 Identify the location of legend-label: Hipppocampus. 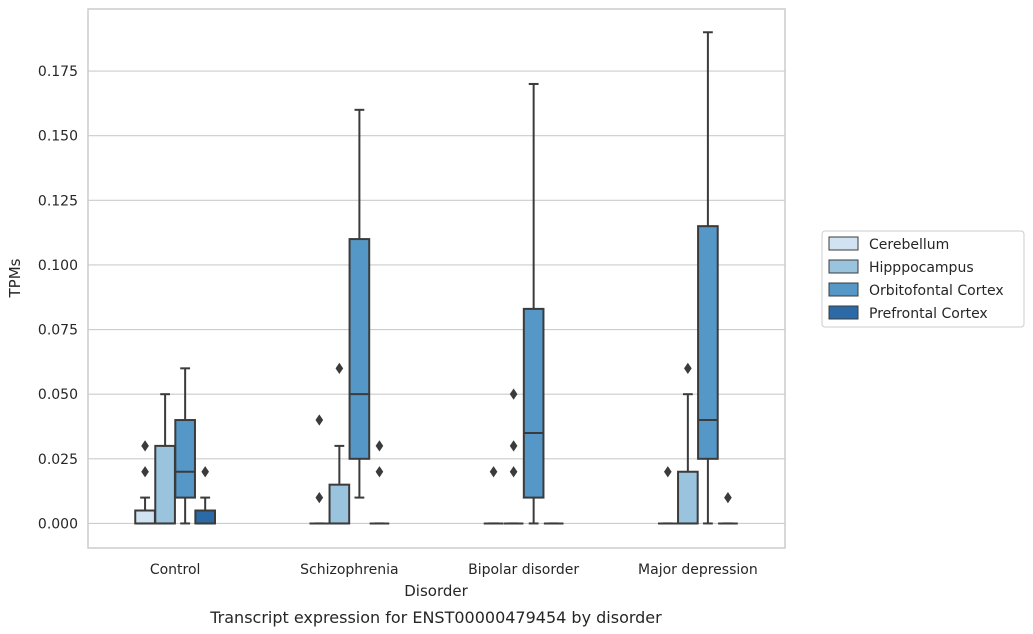
(921, 268).